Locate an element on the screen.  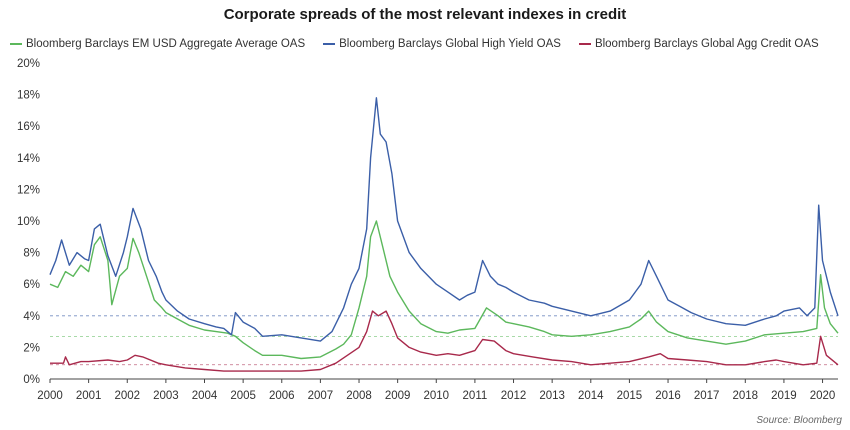
legend-item-global-agg-credit: Bloomberg Barclays Global Agg Credit OAS is located at coordinates (698, 44).